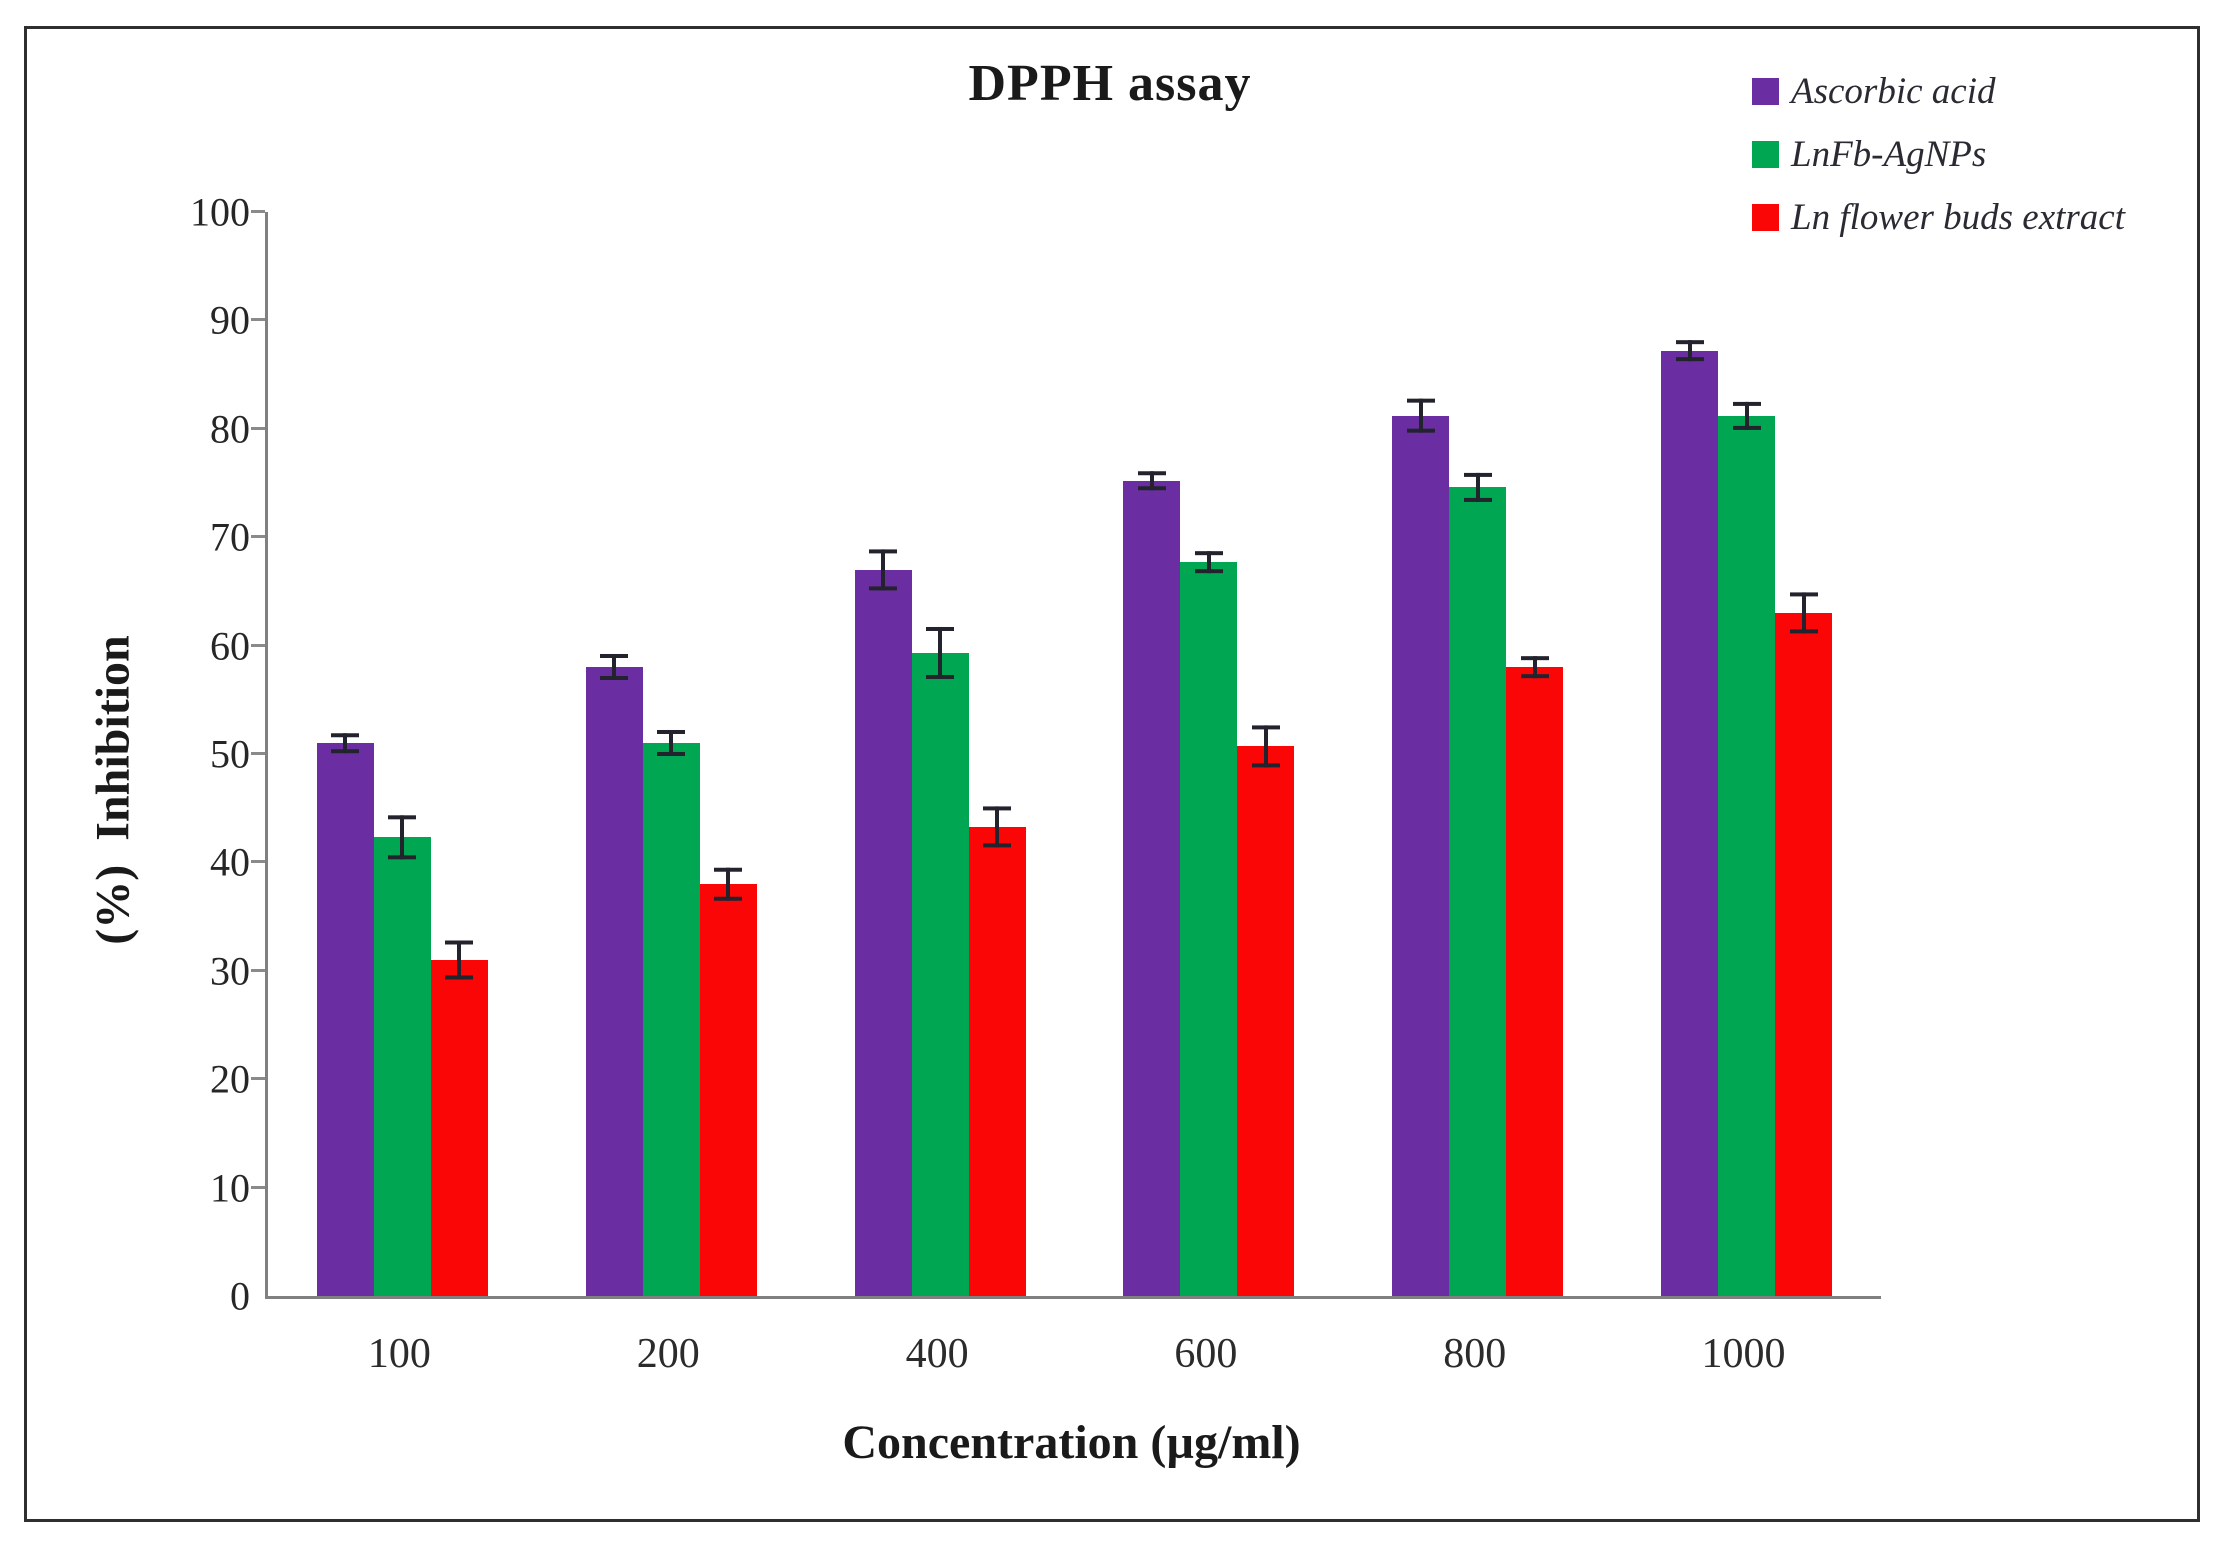 The image size is (2220, 1547). What do you see at coordinates (1475, 1354) in the screenshot?
I see `x-tick-label: 800` at bounding box center [1475, 1354].